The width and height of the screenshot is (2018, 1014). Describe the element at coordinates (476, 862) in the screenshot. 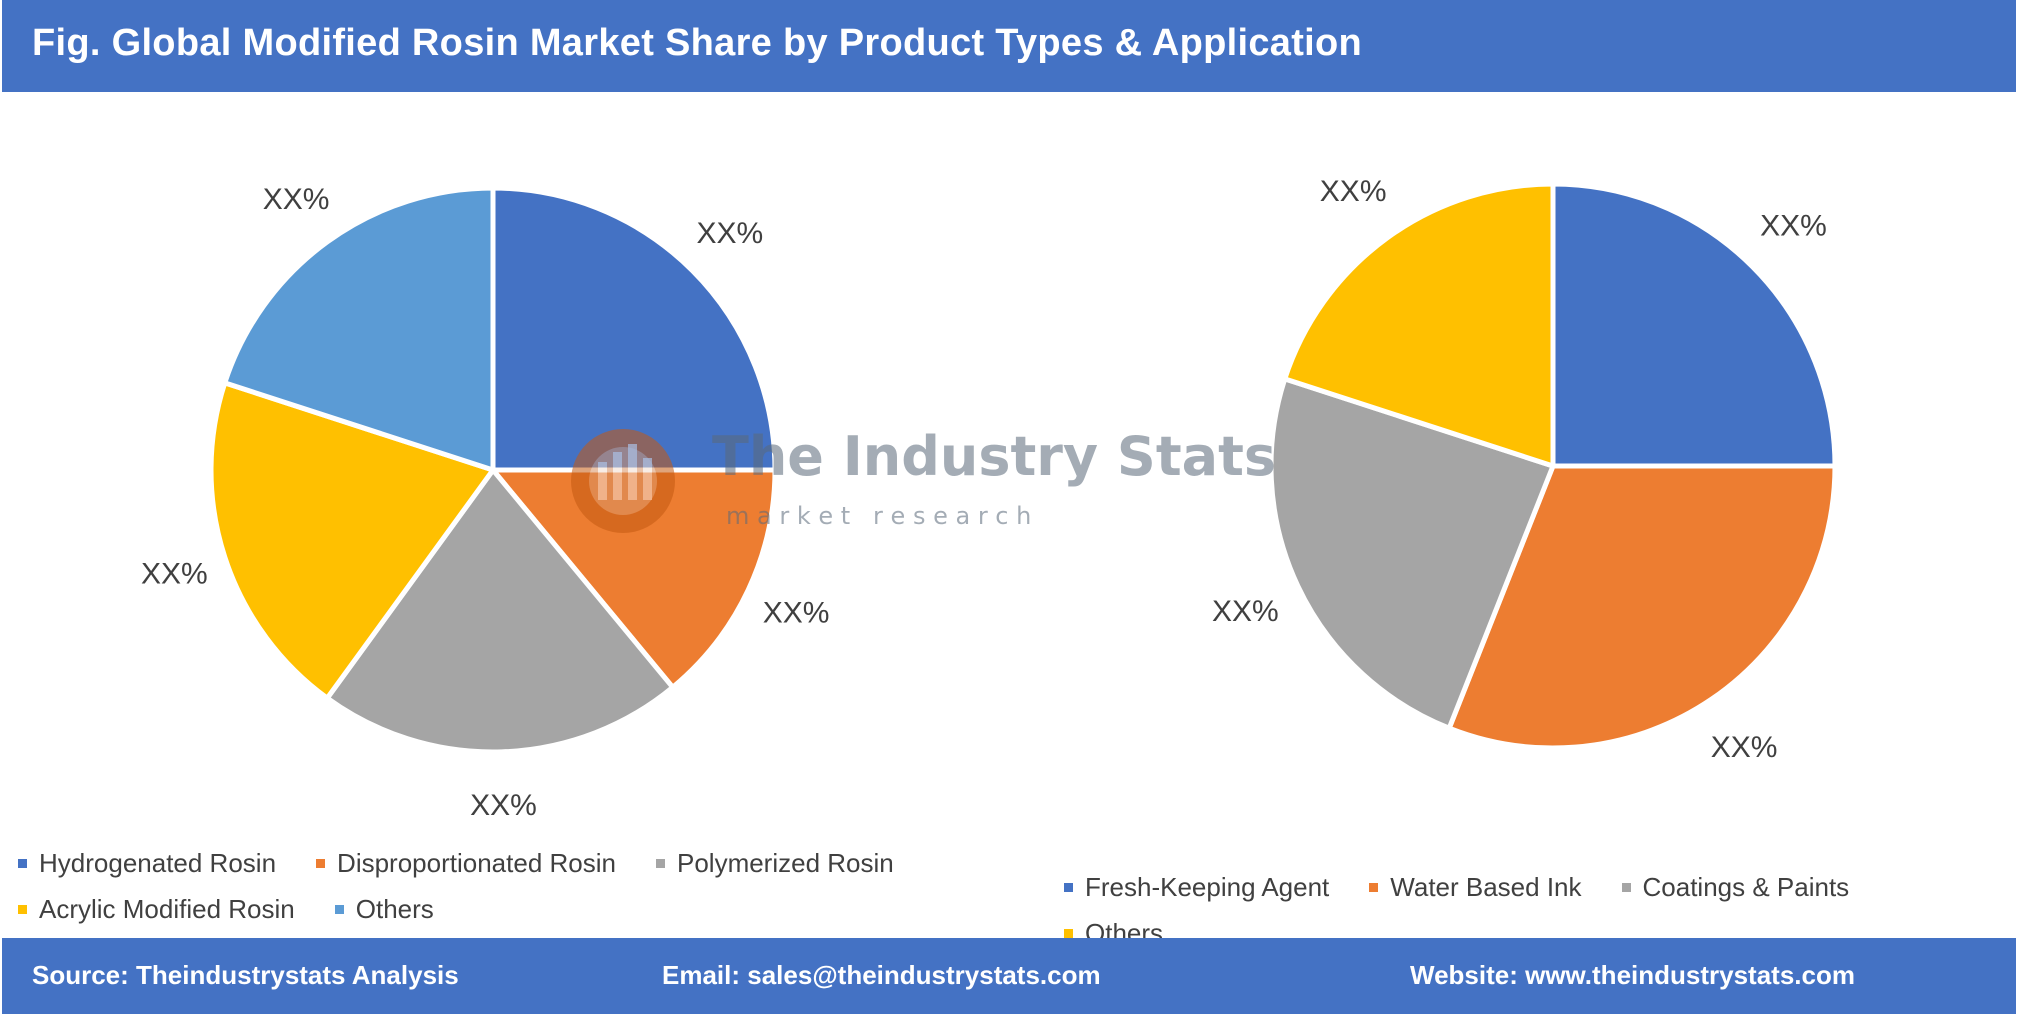

I see `legend-label: Disproportionated Rosin` at that location.